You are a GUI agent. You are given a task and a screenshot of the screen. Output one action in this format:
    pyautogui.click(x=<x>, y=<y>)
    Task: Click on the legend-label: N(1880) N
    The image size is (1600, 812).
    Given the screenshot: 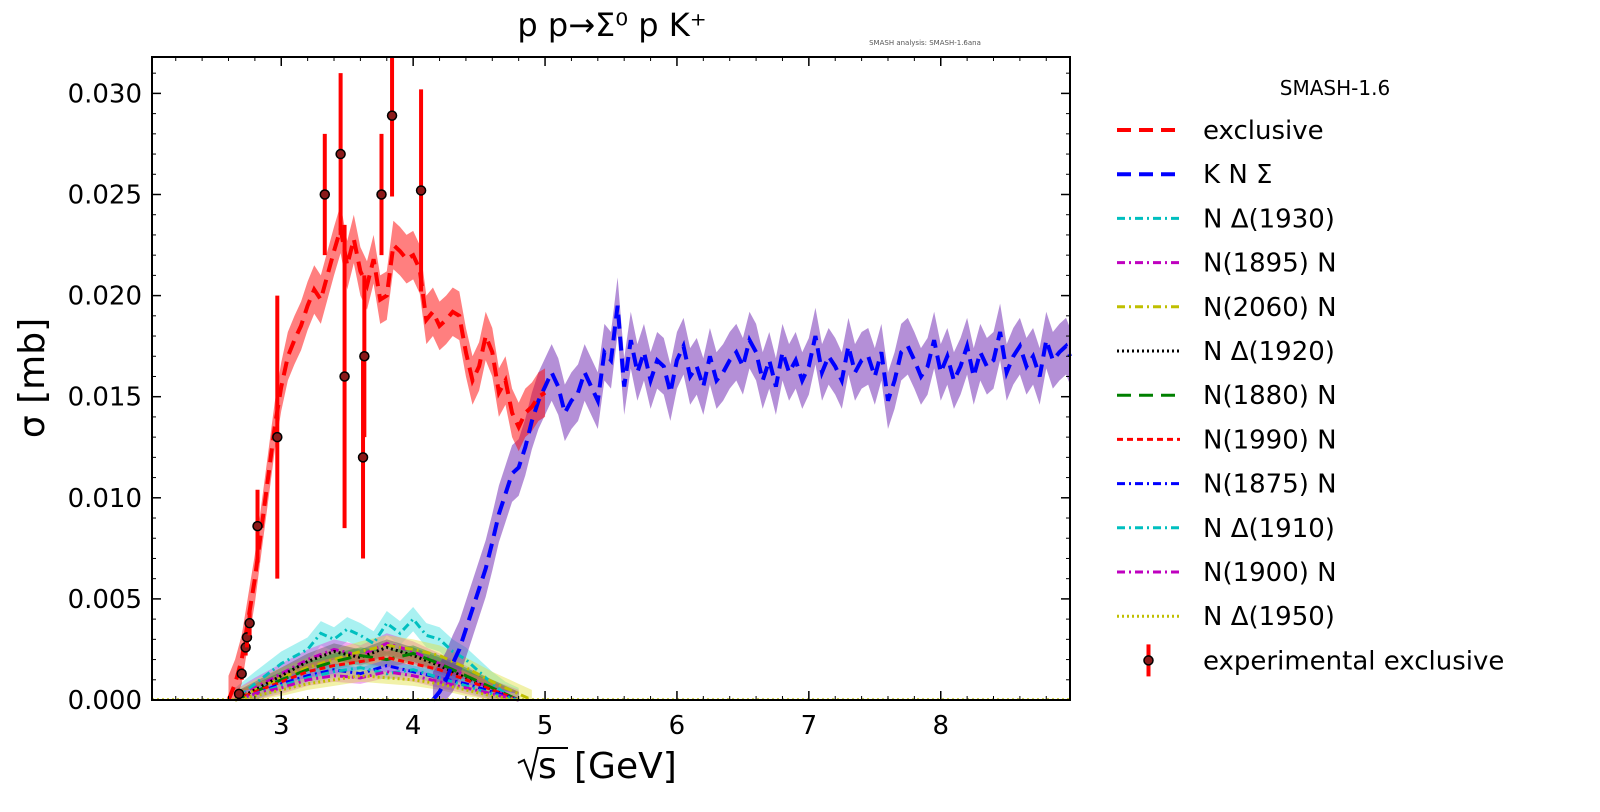 What is the action you would take?
    pyautogui.click(x=1270, y=396)
    